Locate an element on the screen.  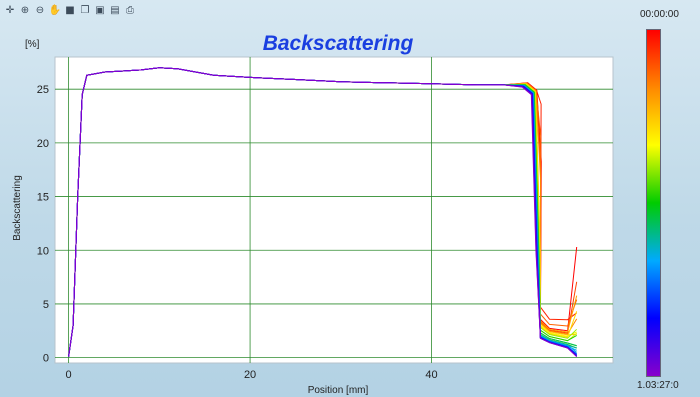
zoom-out-icon: ⊖ is located at coordinates (40, 10).